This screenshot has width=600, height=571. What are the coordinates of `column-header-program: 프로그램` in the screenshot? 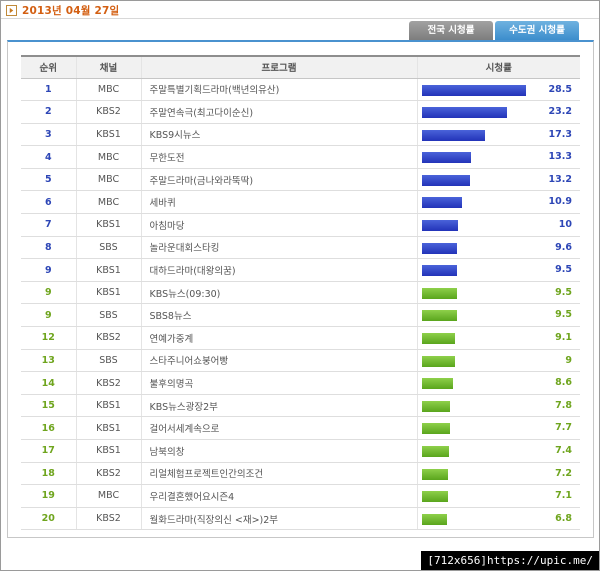 It's located at (278, 67).